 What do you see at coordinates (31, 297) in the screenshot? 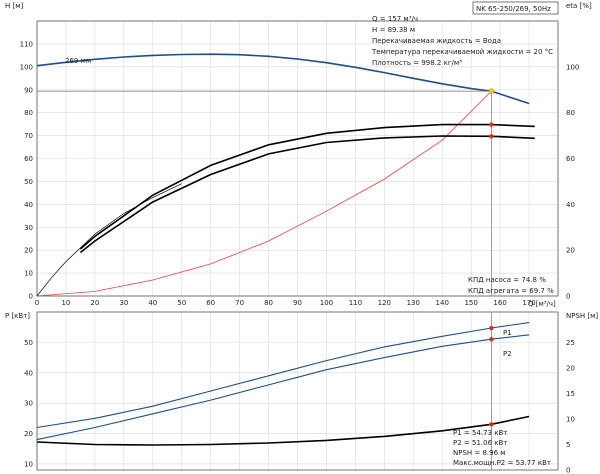
I see `h-tick-label: 0` at bounding box center [31, 297].